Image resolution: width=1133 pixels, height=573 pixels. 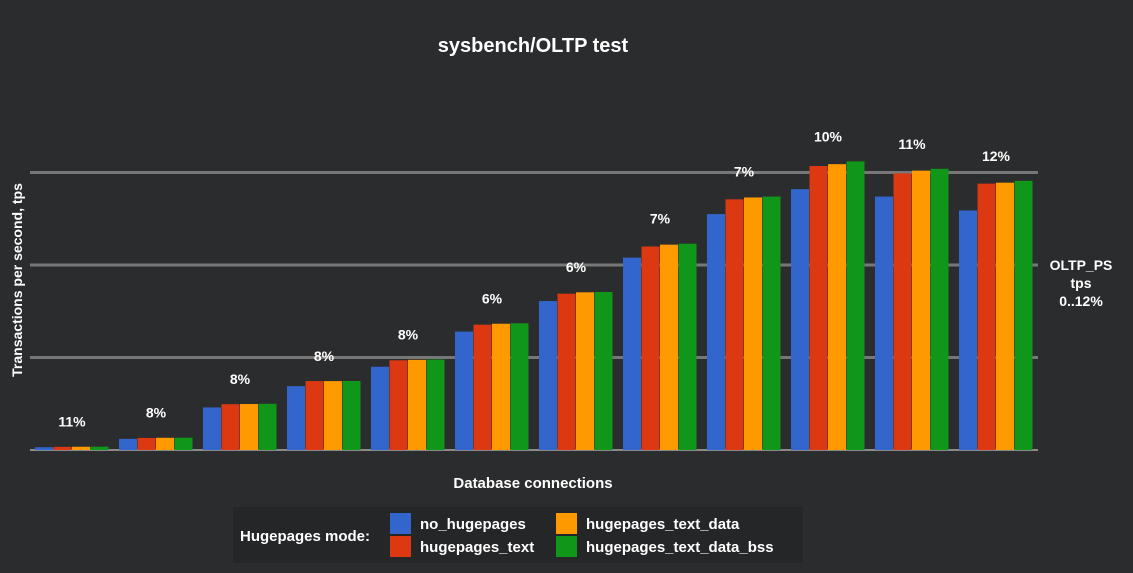 I want to click on legend-swatch-hugepages-text, so click(x=400, y=546).